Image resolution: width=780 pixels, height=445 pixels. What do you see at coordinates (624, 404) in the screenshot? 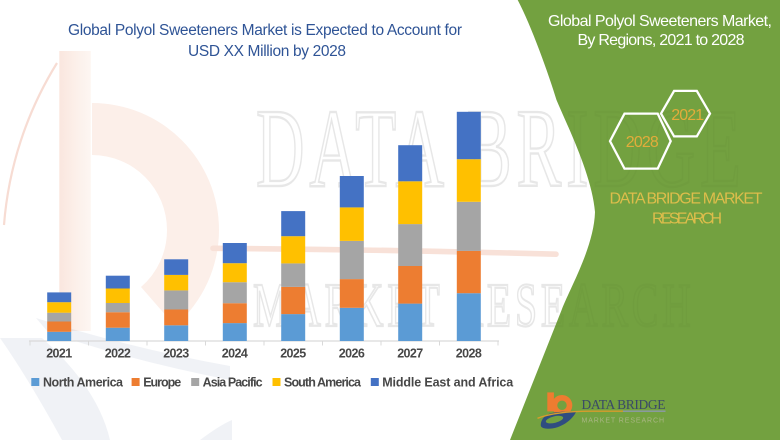
I see `svg-text: DATA BRIDGE` at bounding box center [624, 404].